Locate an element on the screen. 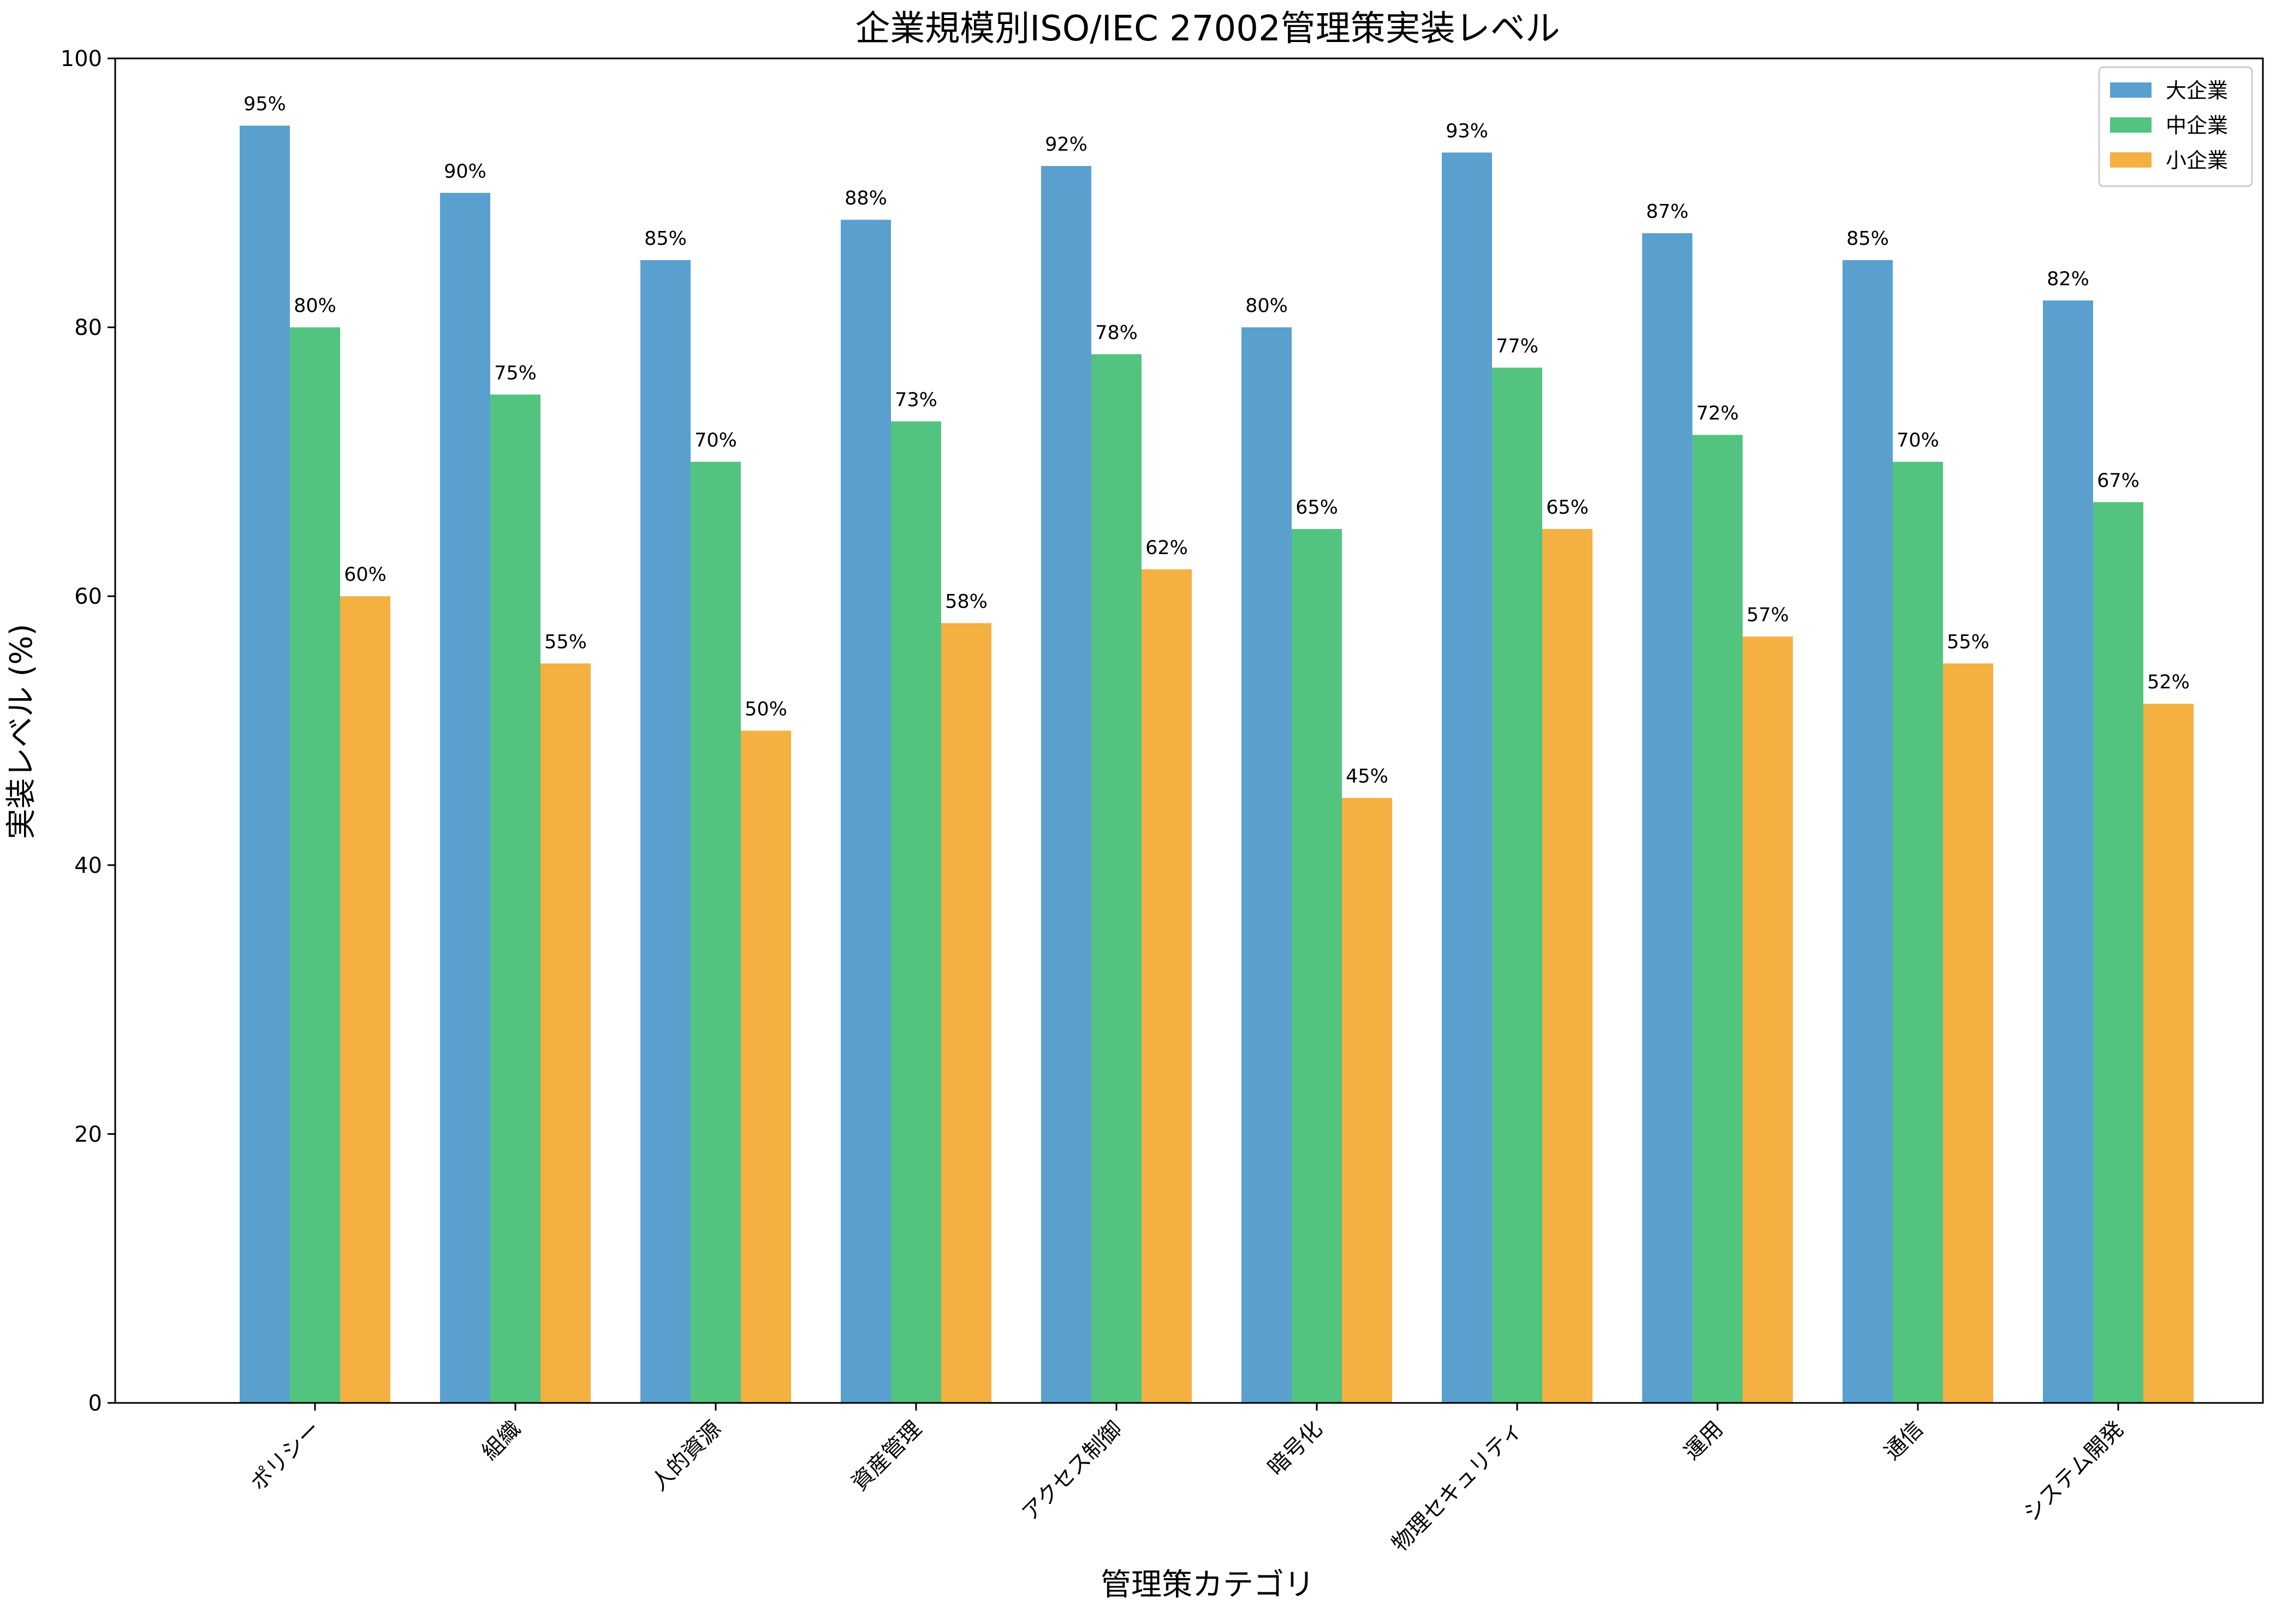  chart-title: 企業規模別ISO/IEC 27002管理策実装レベル is located at coordinates (1207, 29).